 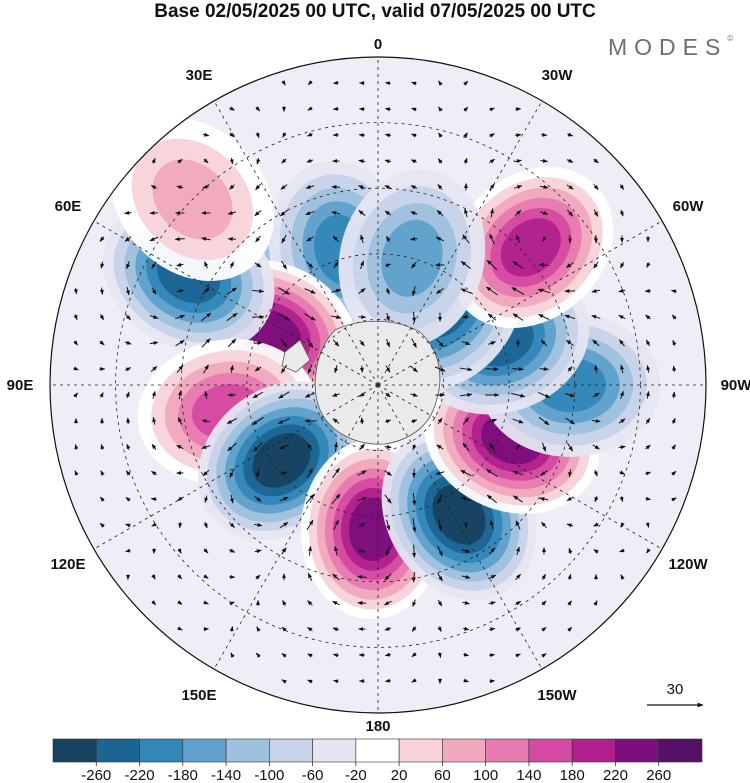 What do you see at coordinates (735, 385) in the screenshot?
I see `longitude-label: 90W` at bounding box center [735, 385].